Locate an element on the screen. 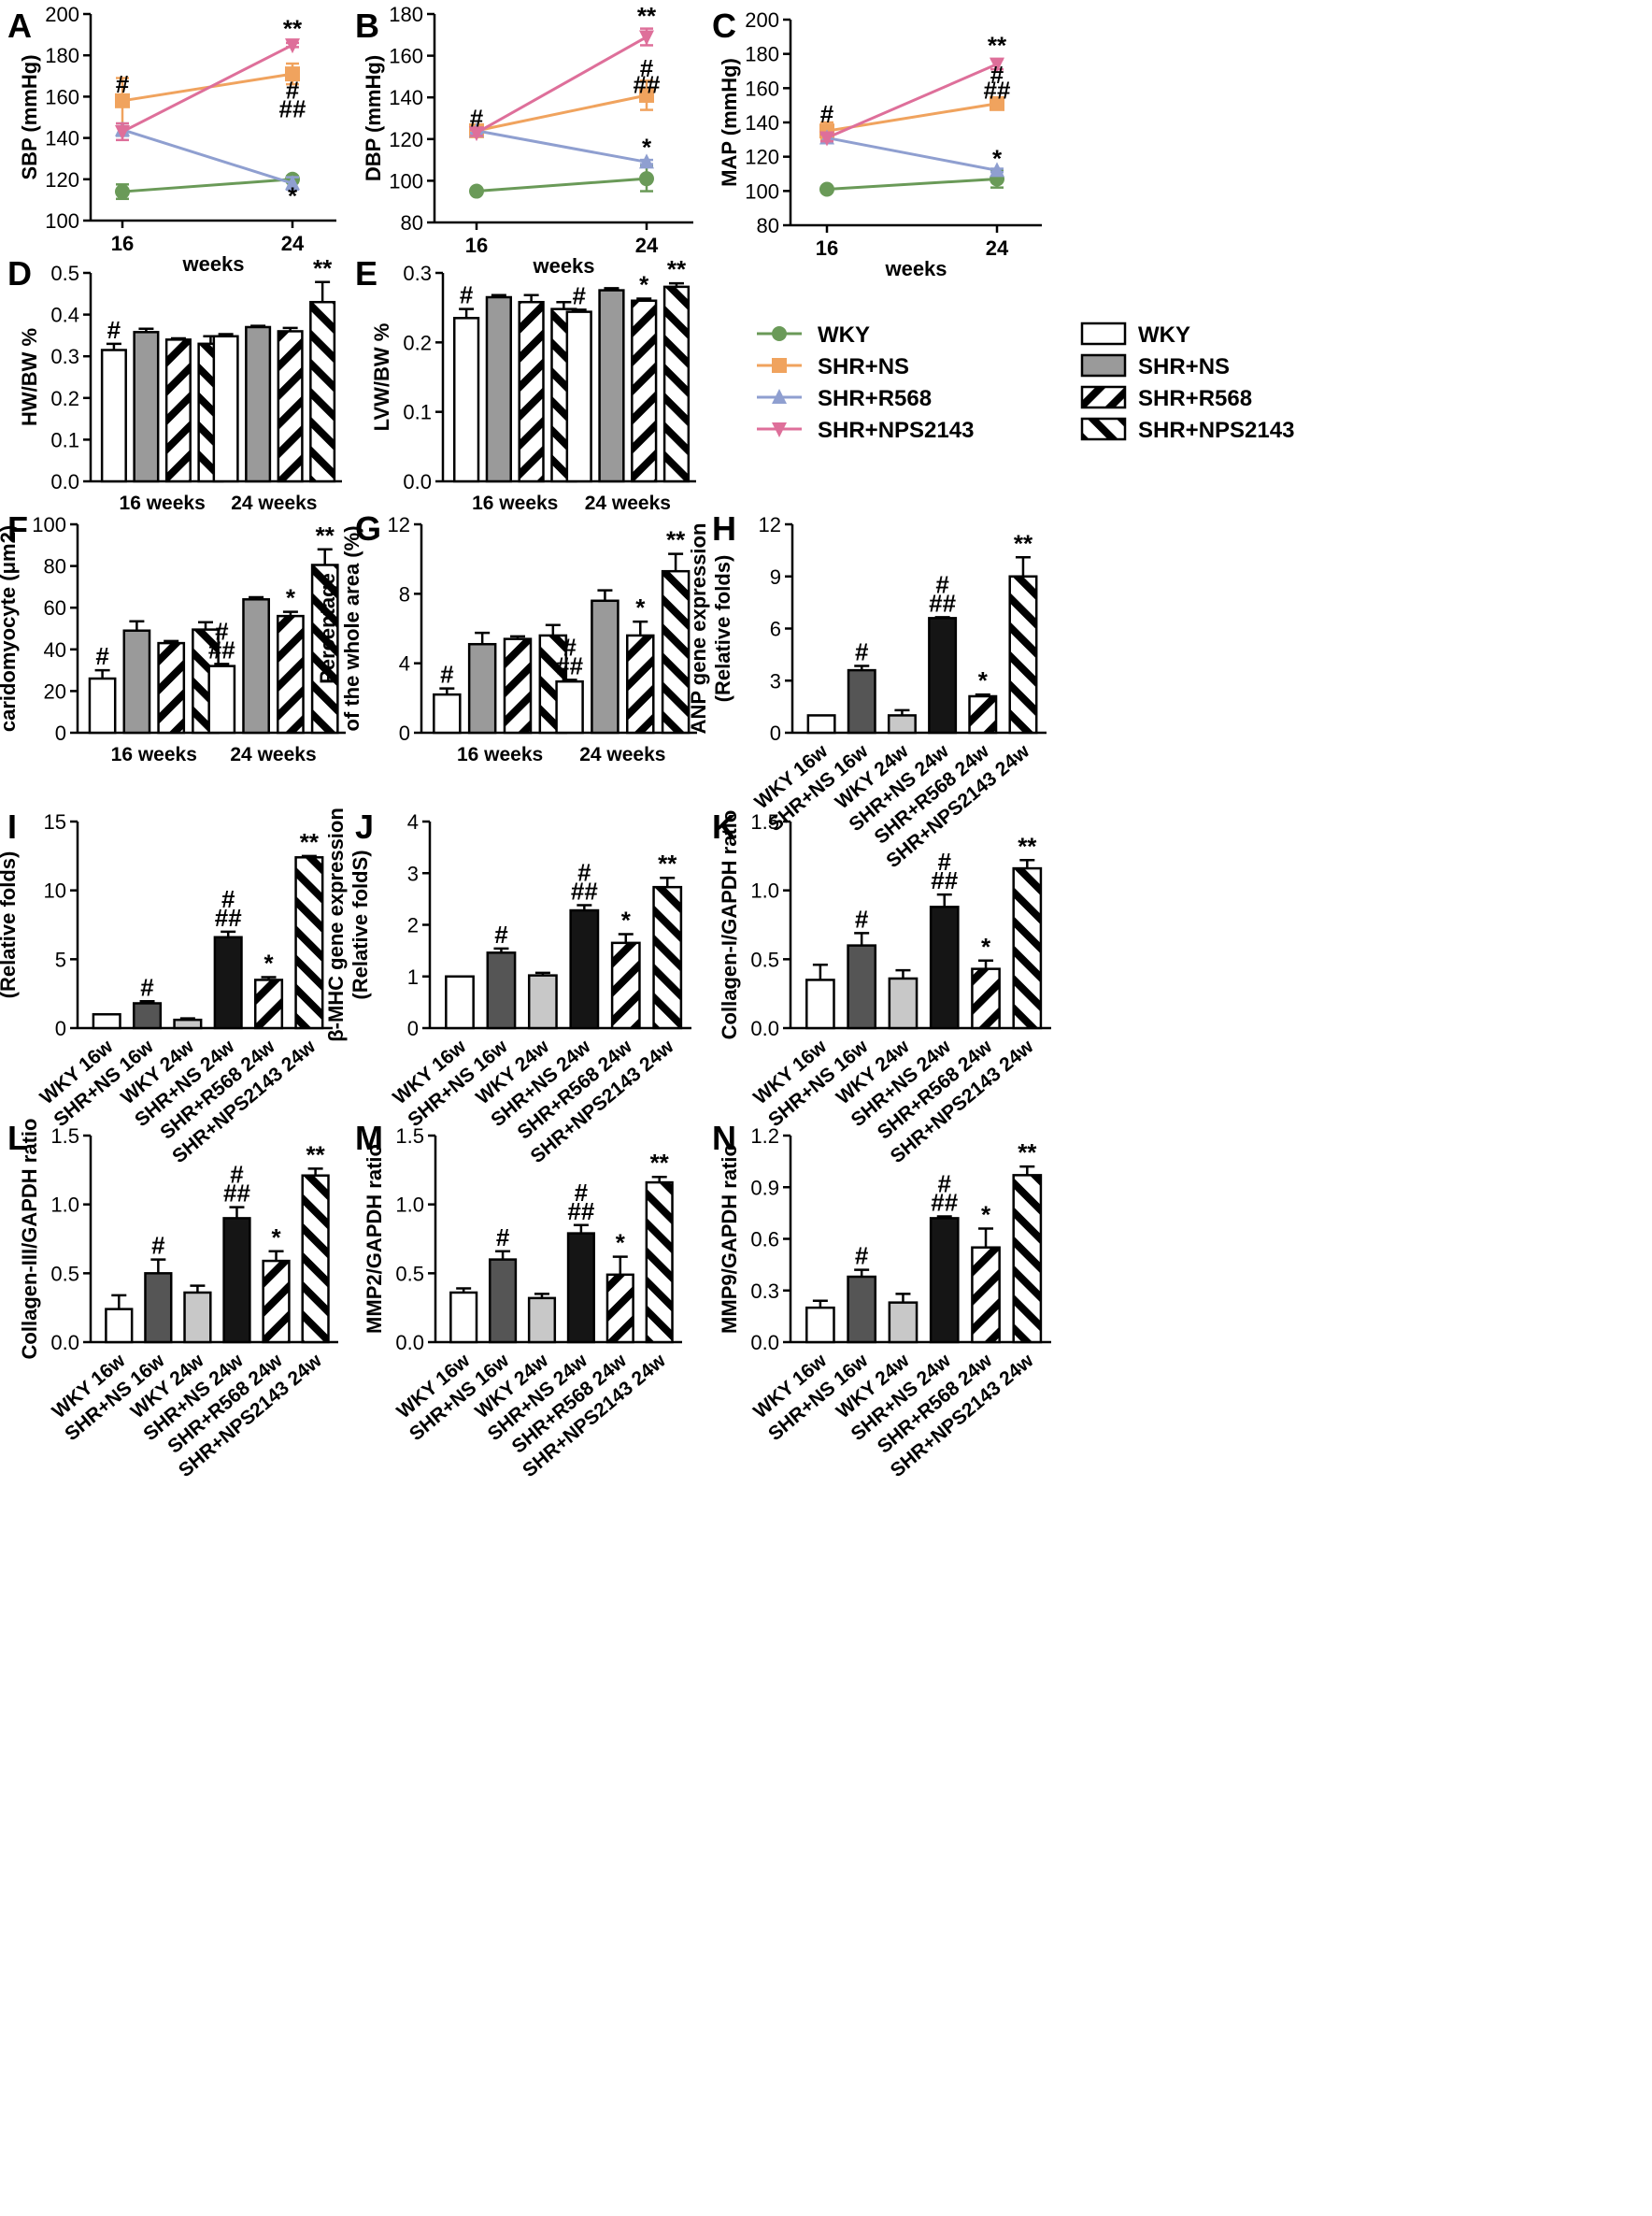  y-tick-label: 1.2 is located at coordinates (765, 1136).